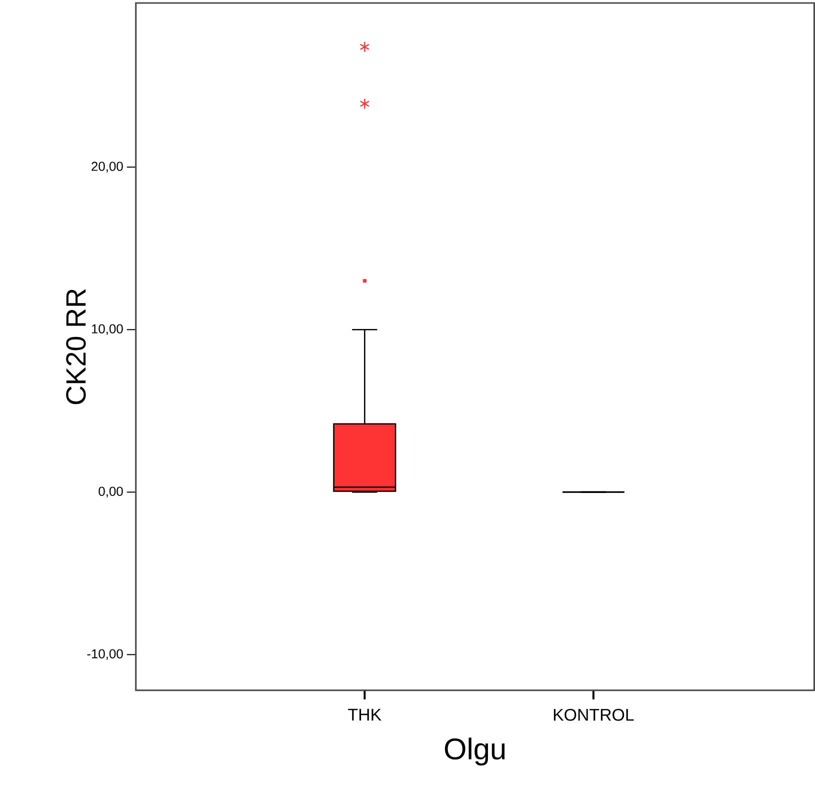 The height and width of the screenshot is (811, 815). What do you see at coordinates (107, 167) in the screenshot?
I see `y-tick-label: 20,00` at bounding box center [107, 167].